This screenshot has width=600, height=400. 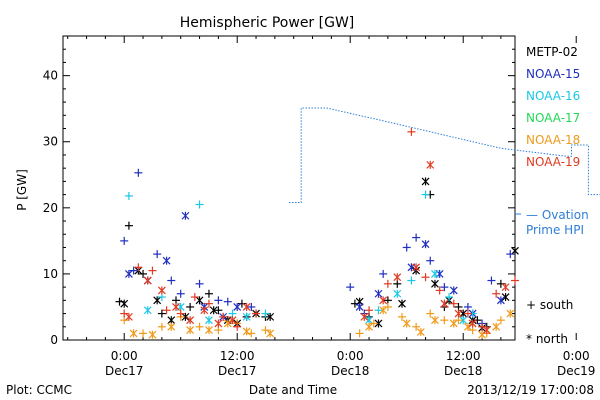 What do you see at coordinates (39, 390) in the screenshot?
I see `plot-credit: Plot: CCMC` at bounding box center [39, 390].